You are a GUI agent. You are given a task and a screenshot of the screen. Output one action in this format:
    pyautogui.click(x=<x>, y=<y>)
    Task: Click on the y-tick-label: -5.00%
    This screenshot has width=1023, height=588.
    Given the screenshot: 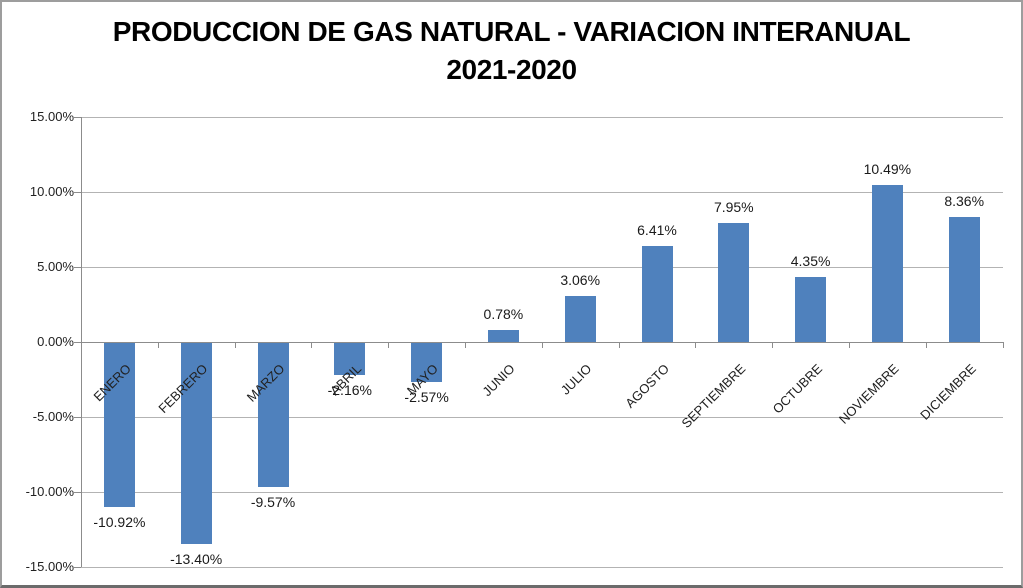 What is the action you would take?
    pyautogui.click(x=53, y=416)
    